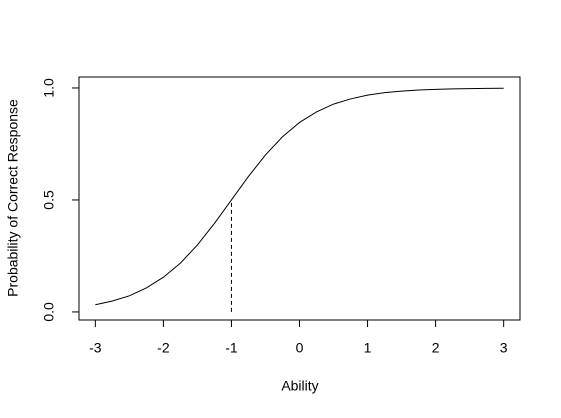  What do you see at coordinates (299, 386) in the screenshot?
I see `x-axis-label: Ability` at bounding box center [299, 386].